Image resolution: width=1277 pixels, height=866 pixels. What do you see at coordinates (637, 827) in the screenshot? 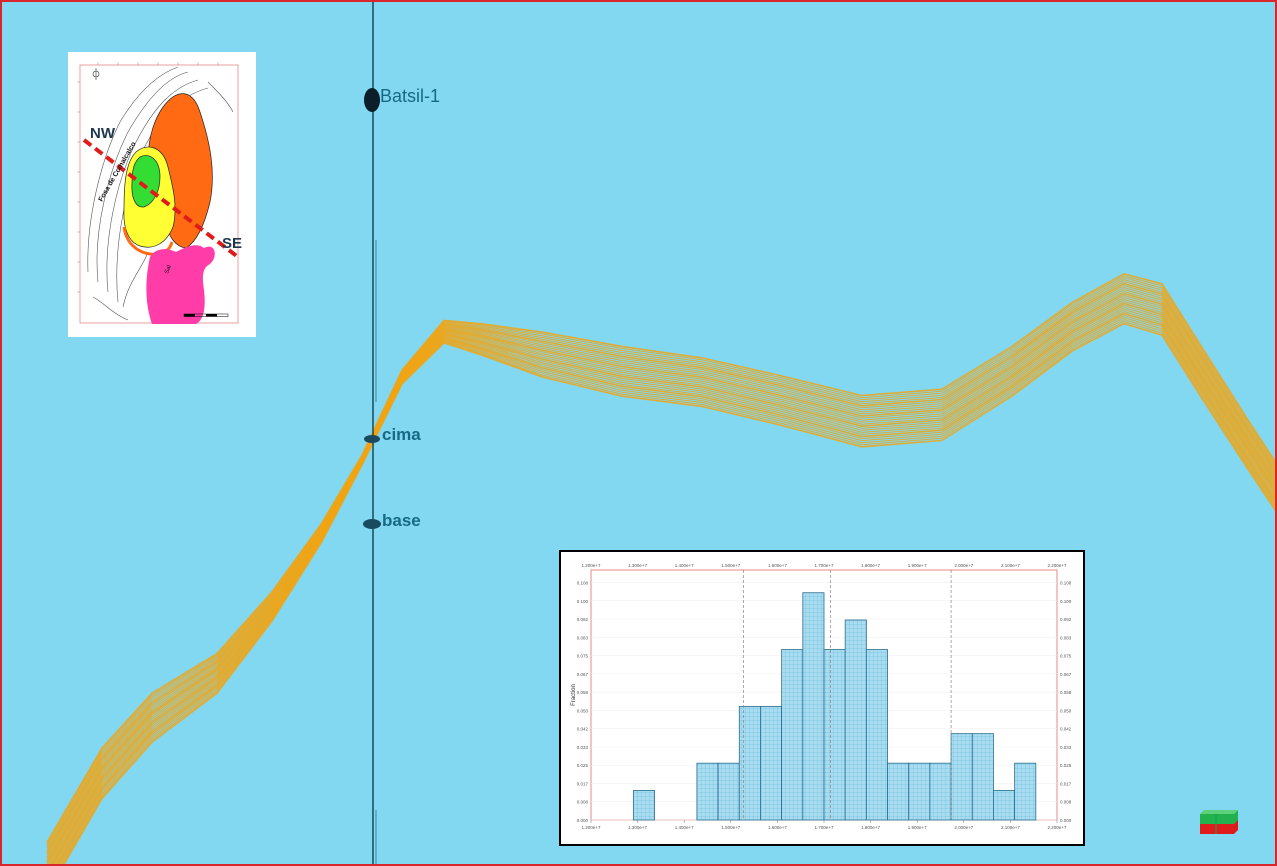
I see `x-tick-label: 1.300e+7` at bounding box center [637, 827].